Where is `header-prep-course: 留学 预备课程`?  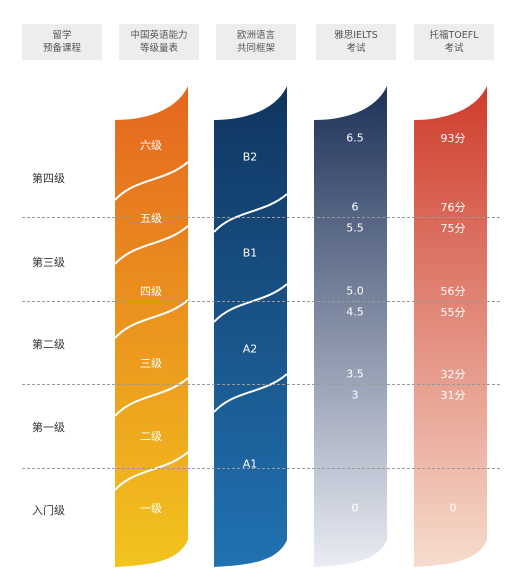
header-prep-course: 留学 预备课程 is located at coordinates (62, 42).